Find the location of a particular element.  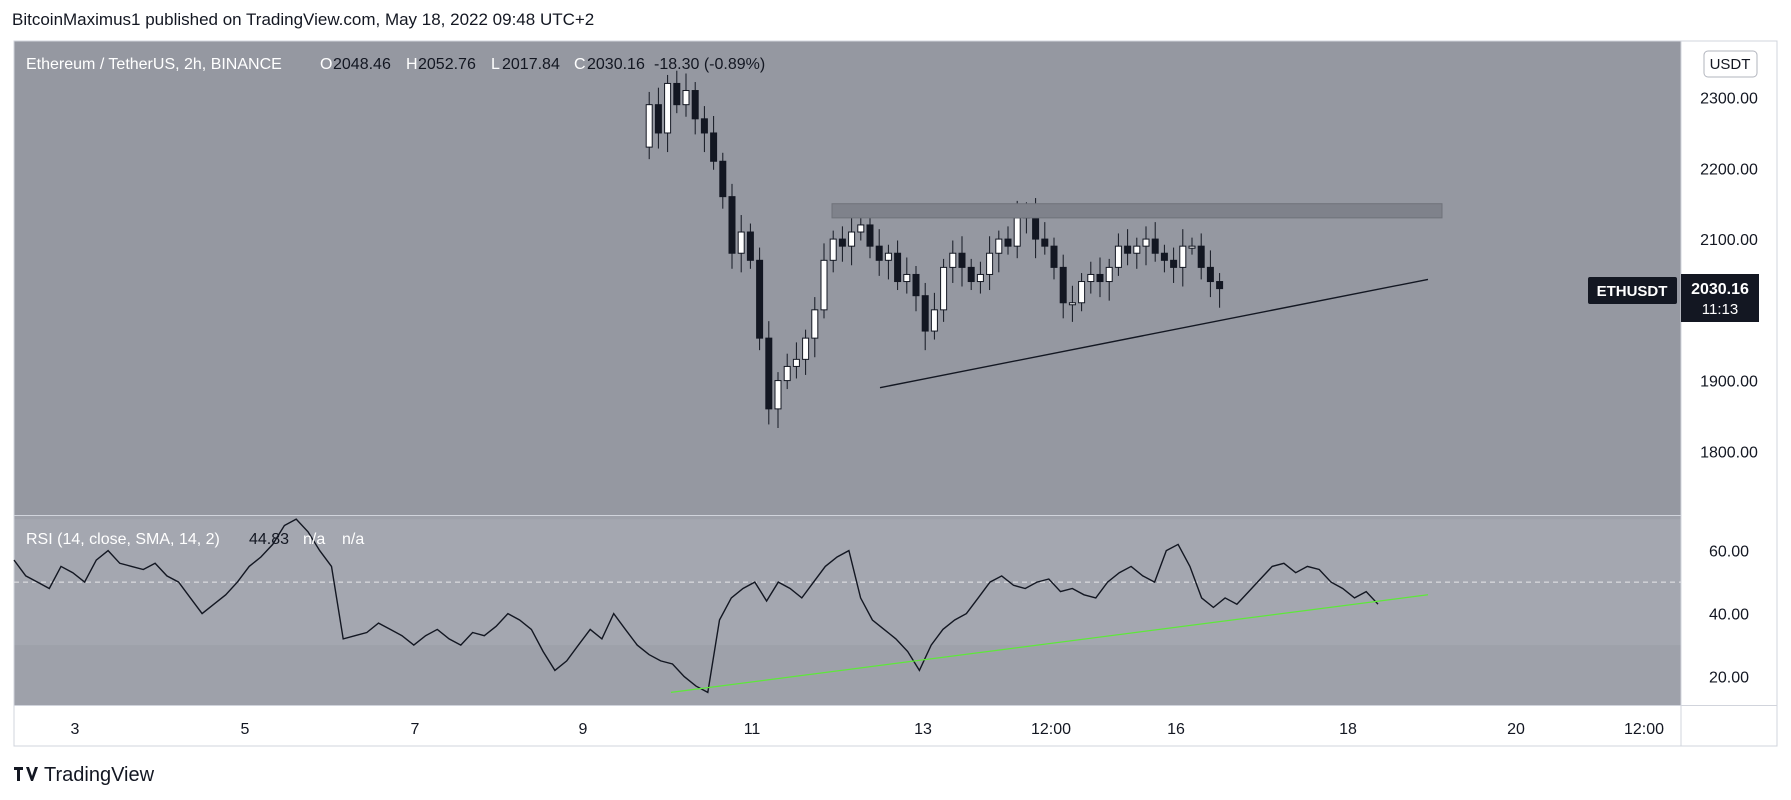

price-tick: 1800.00 is located at coordinates (1729, 452).